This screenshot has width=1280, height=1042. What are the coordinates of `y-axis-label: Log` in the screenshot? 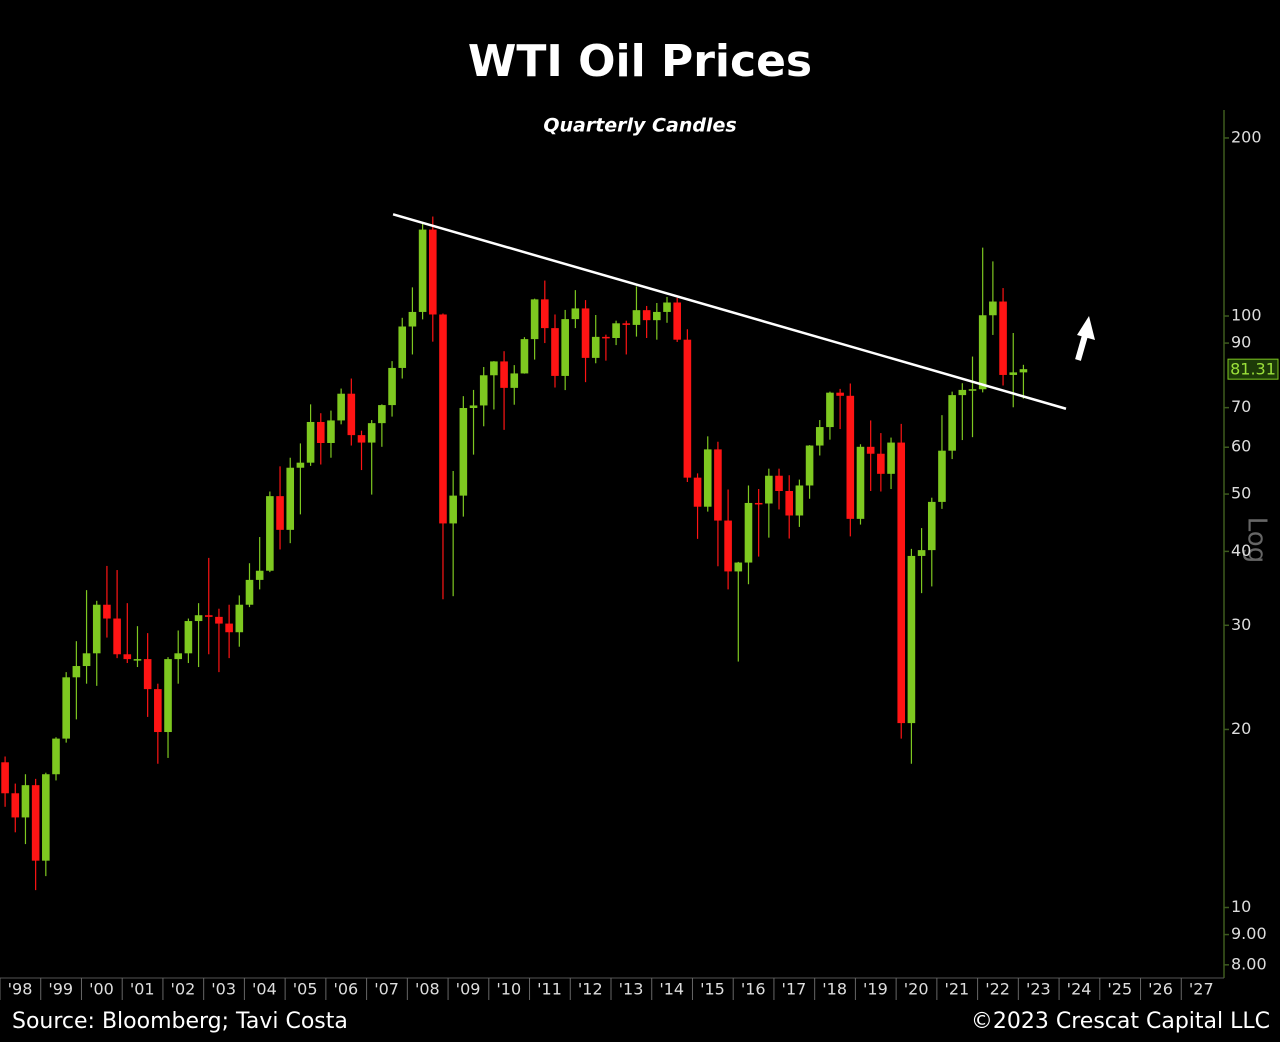 It's located at (1257, 540).